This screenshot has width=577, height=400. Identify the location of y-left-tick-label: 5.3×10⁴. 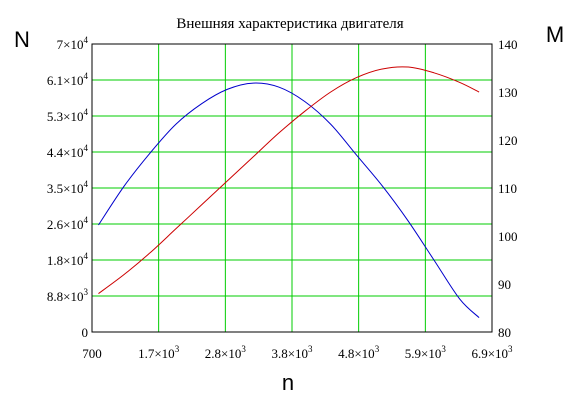
(68, 115).